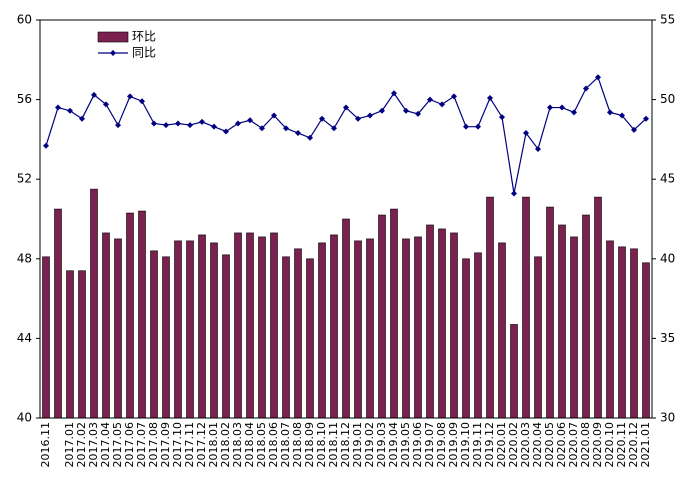 Image resolution: width=686 pixels, height=490 pixels. I want to click on x-tick-label: 2020.09, so click(597, 445).